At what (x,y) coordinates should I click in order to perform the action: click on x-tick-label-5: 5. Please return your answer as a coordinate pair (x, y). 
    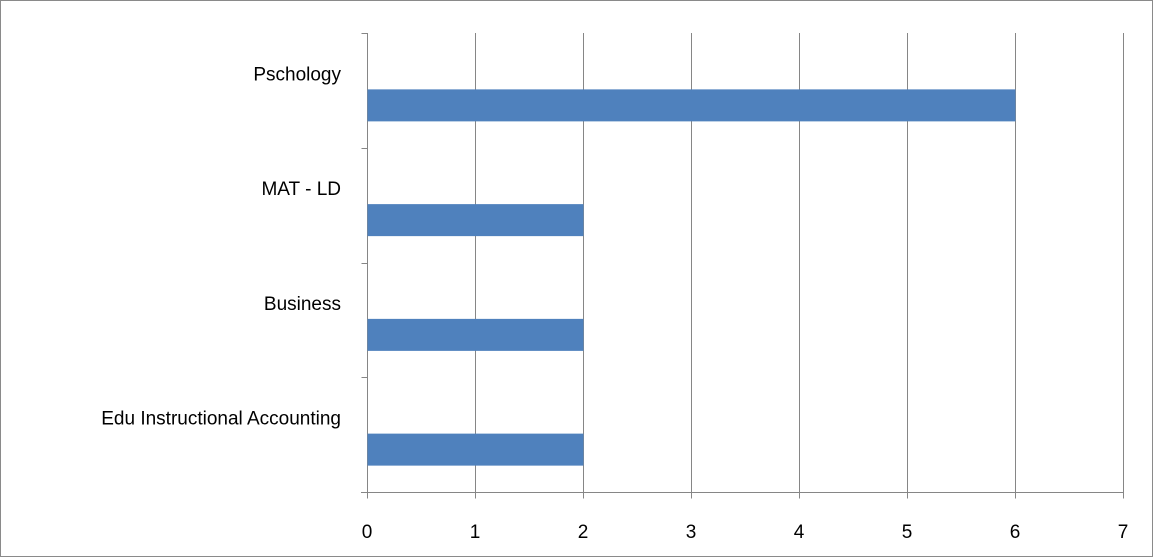
    Looking at the image, I should click on (907, 532).